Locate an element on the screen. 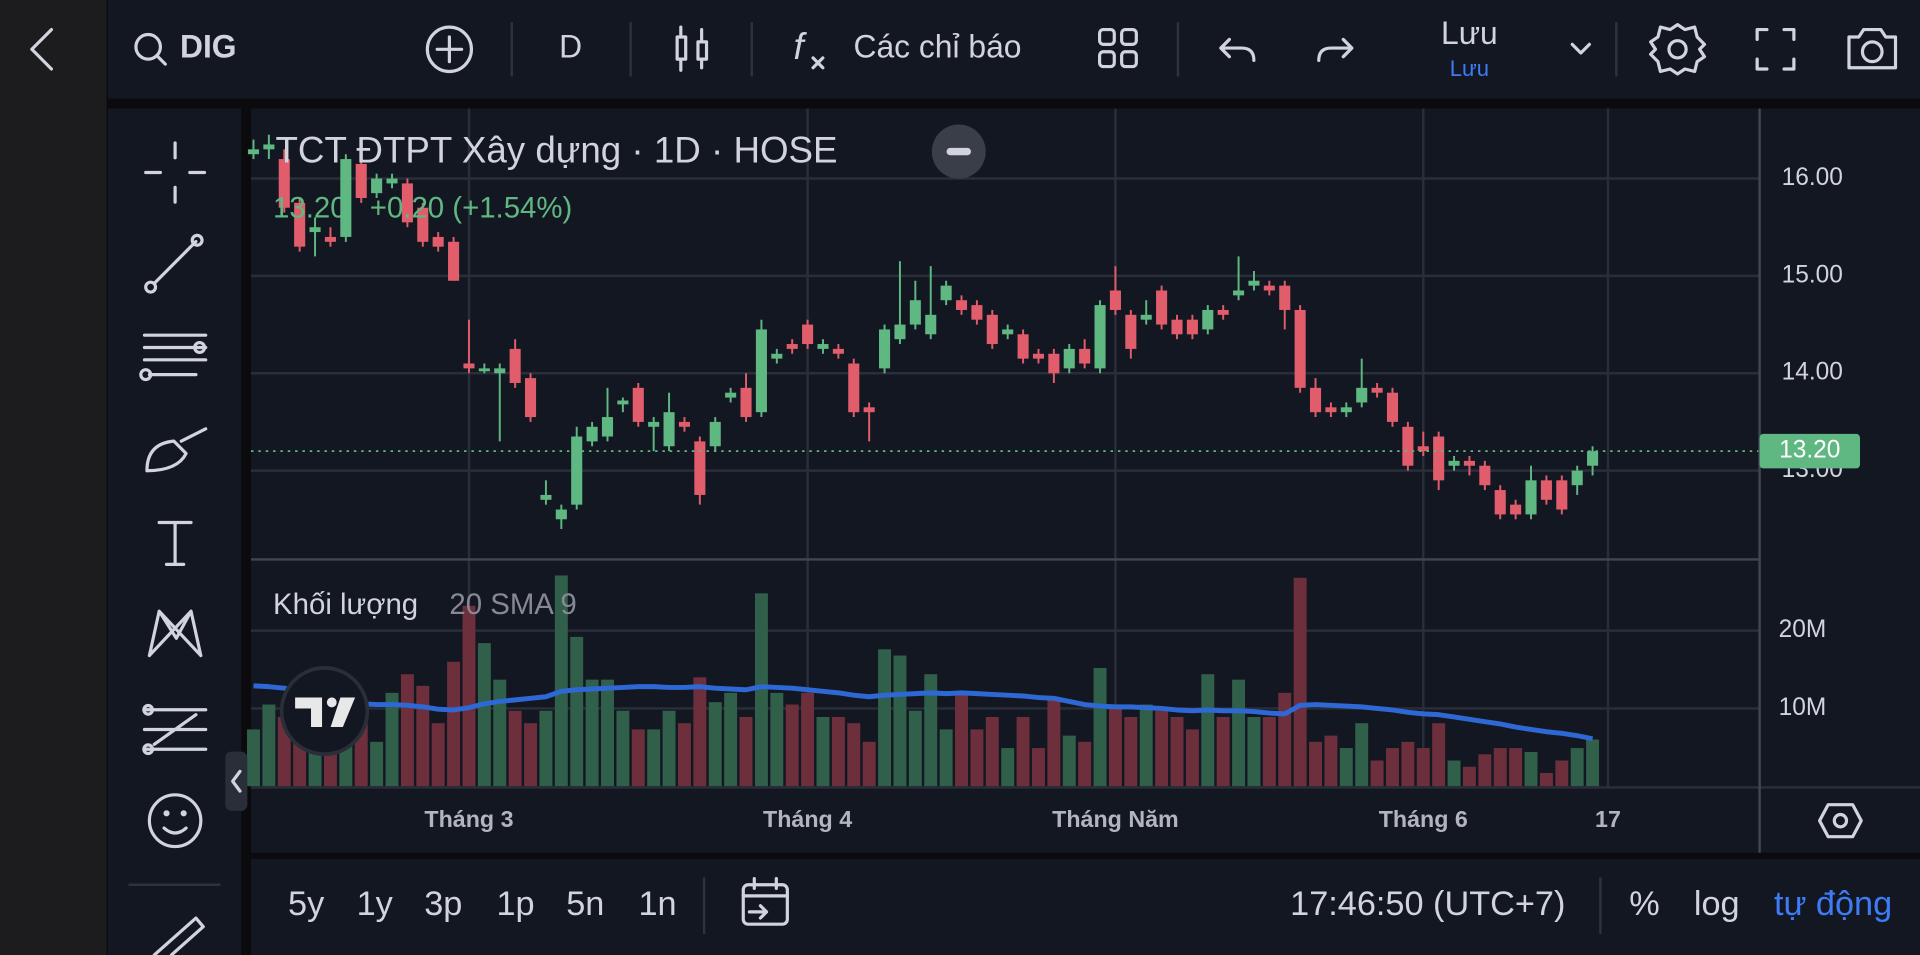 Image resolution: width=1920 pixels, height=955 pixels. x-tick-label: Tháng 6 is located at coordinates (1423, 819).